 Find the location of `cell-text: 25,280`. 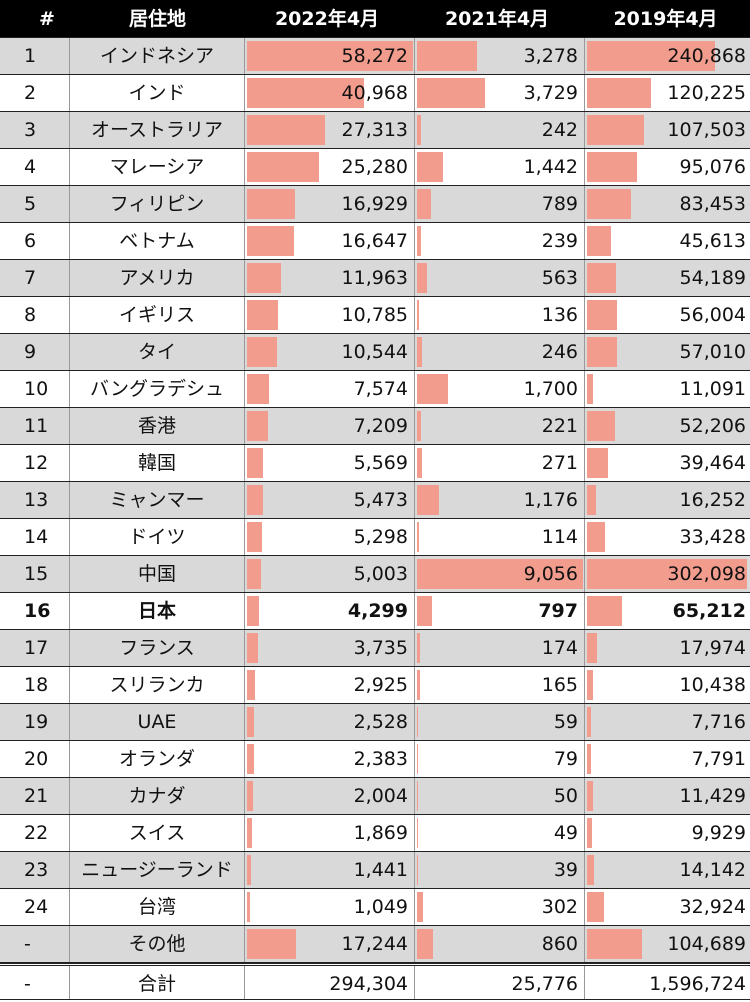

cell-text: 25,280 is located at coordinates (374, 167).